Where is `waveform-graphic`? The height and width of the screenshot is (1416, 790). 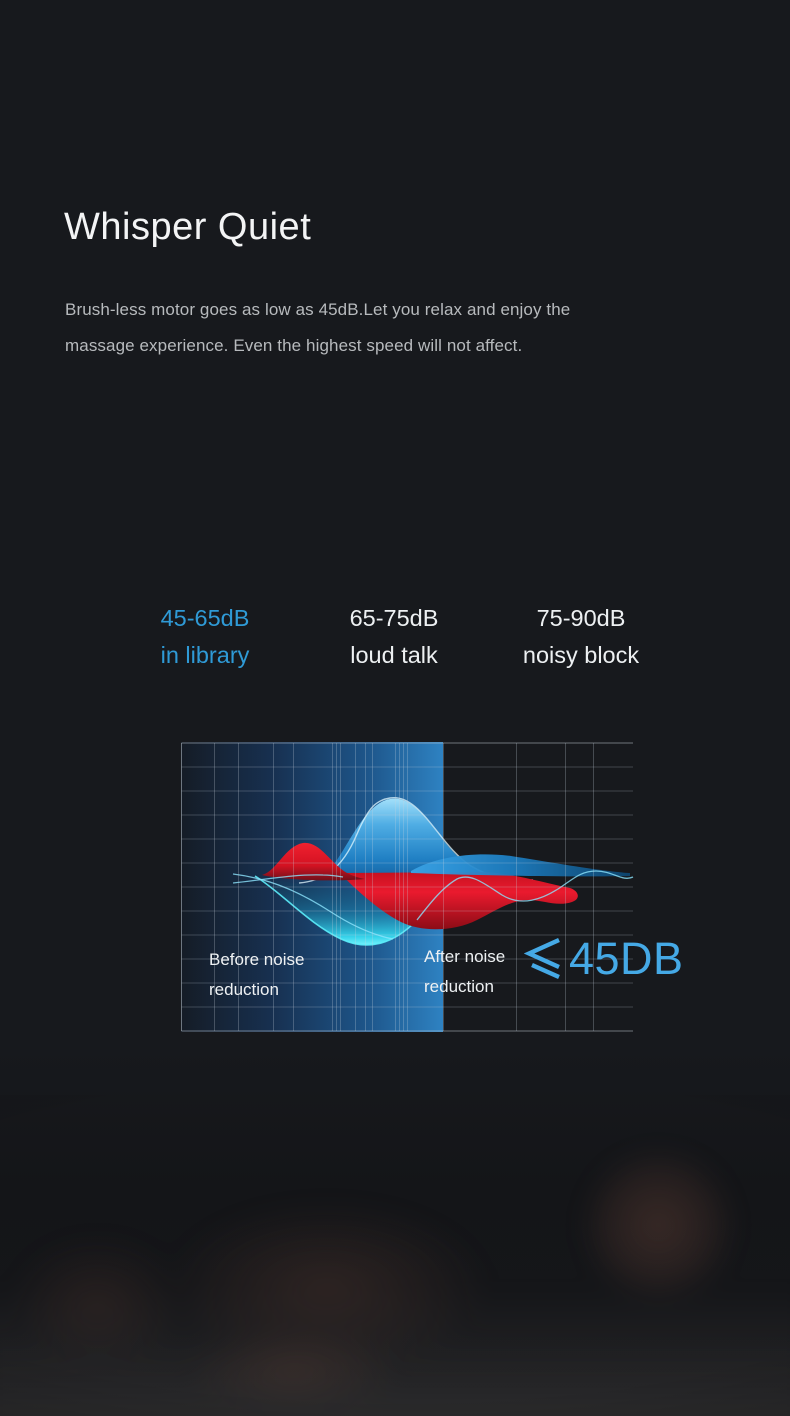
waveform-graphic is located at coordinates (407, 887).